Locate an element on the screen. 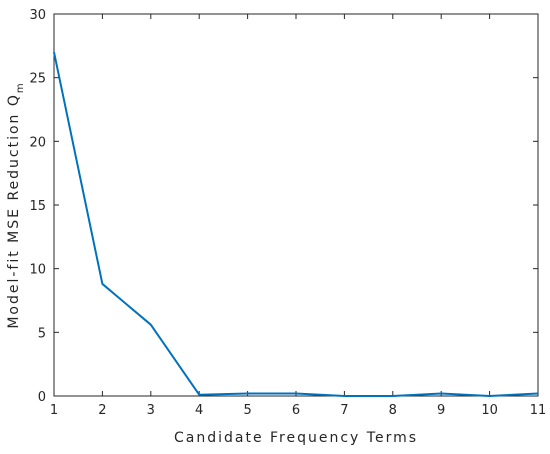  x-tick-label: 6 is located at coordinates (296, 410).